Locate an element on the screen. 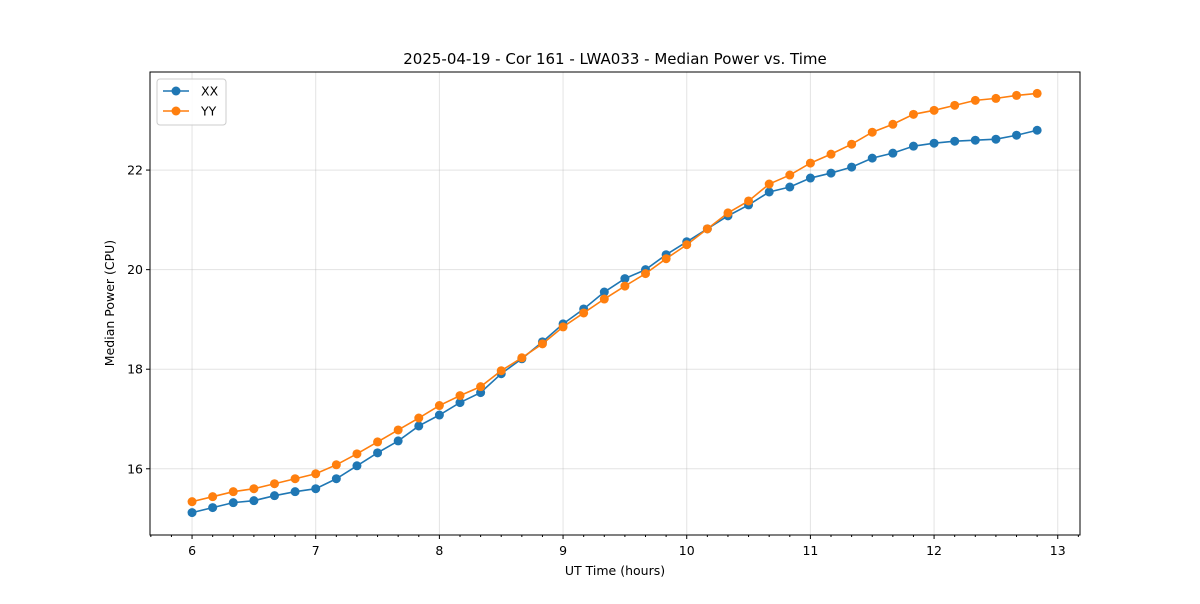 Image resolution: width=1200 pixels, height=604 pixels. x-tick-label: 10 is located at coordinates (687, 550).